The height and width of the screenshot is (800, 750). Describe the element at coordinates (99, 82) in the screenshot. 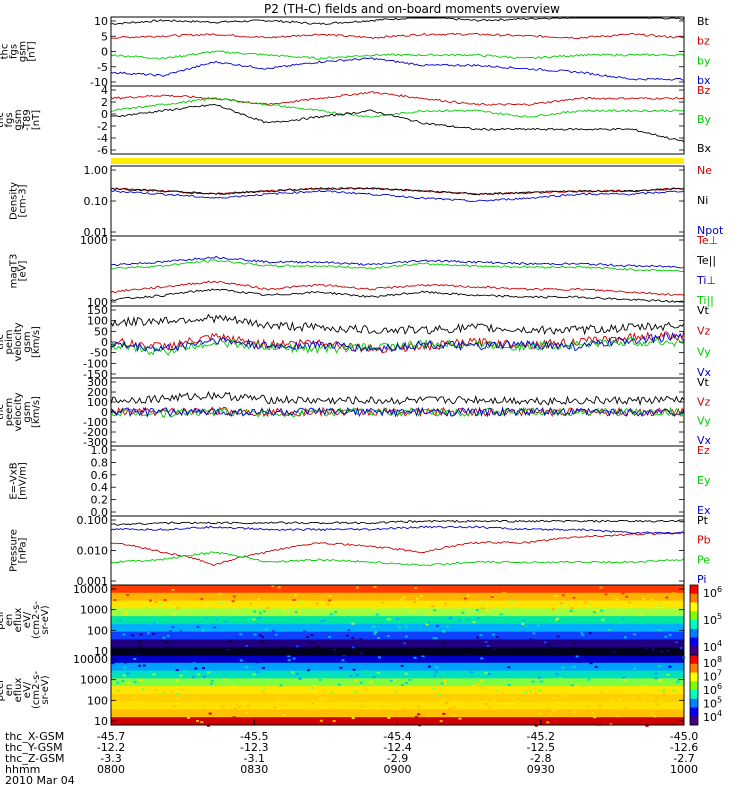

I see `y-tick-label: -10` at that location.